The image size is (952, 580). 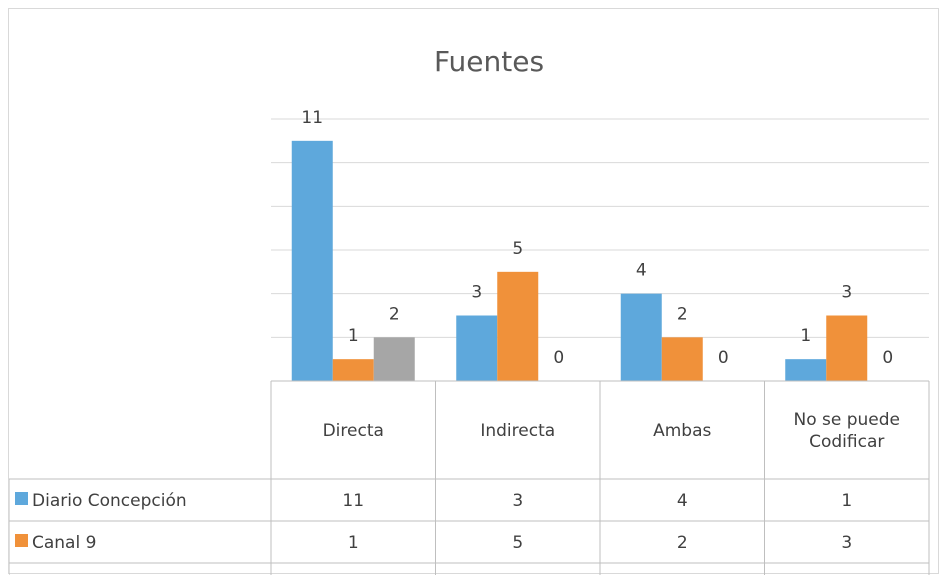 What do you see at coordinates (517, 543) in the screenshot?
I see `table-cell: 5` at bounding box center [517, 543].